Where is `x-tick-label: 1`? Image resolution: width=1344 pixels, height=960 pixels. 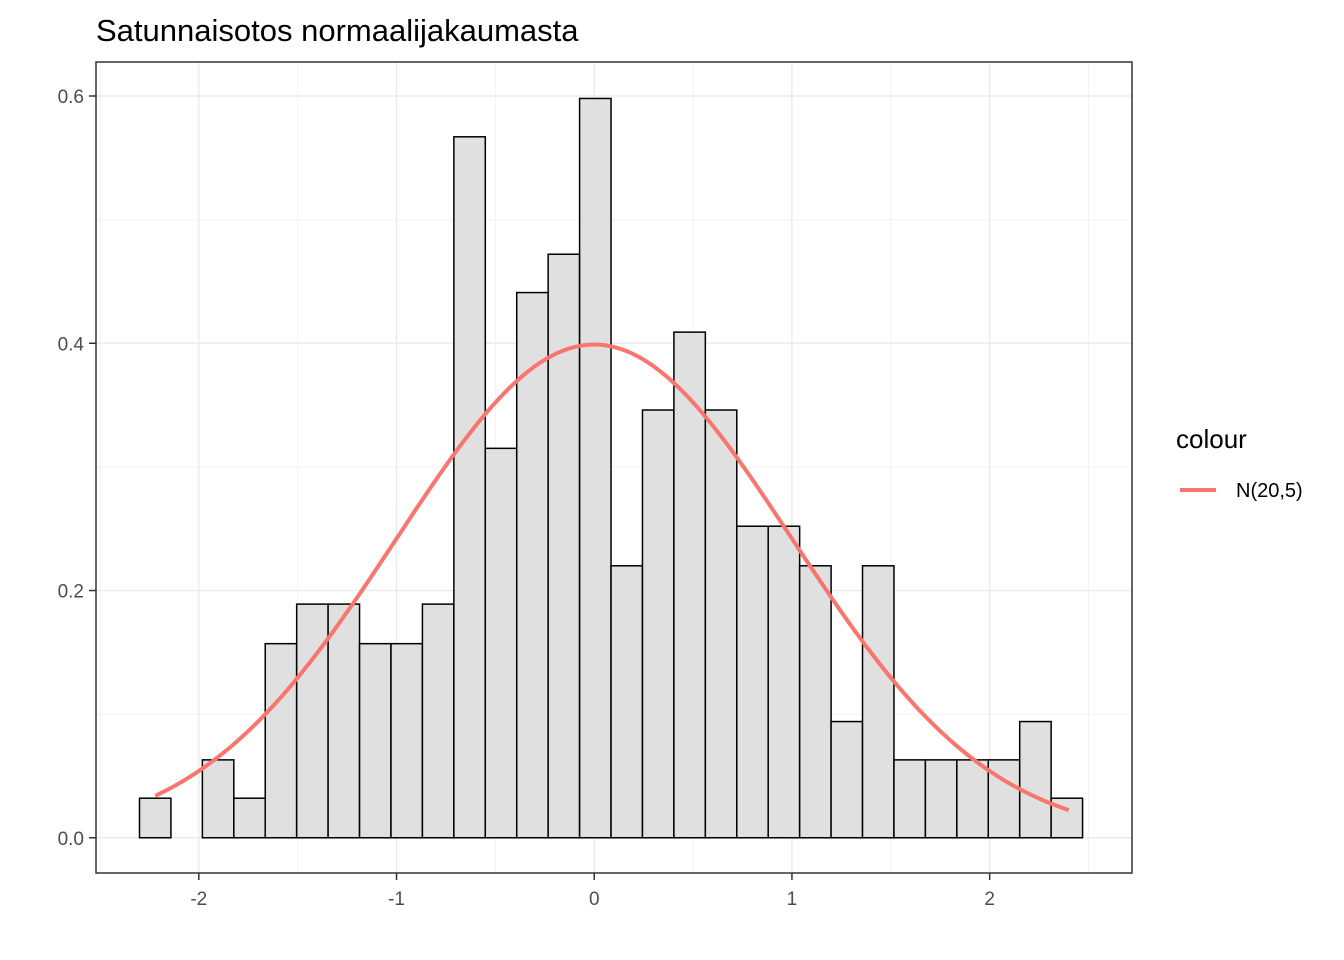 x-tick-label: 1 is located at coordinates (792, 899).